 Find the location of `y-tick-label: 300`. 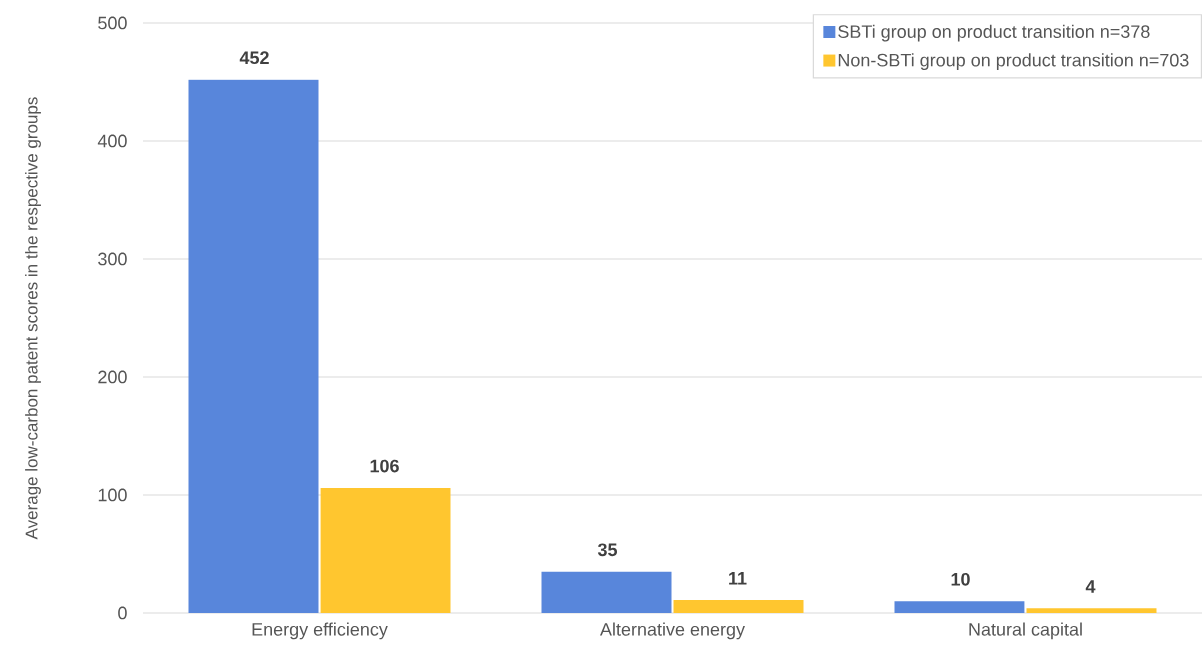

y-tick-label: 300 is located at coordinates (112, 259).